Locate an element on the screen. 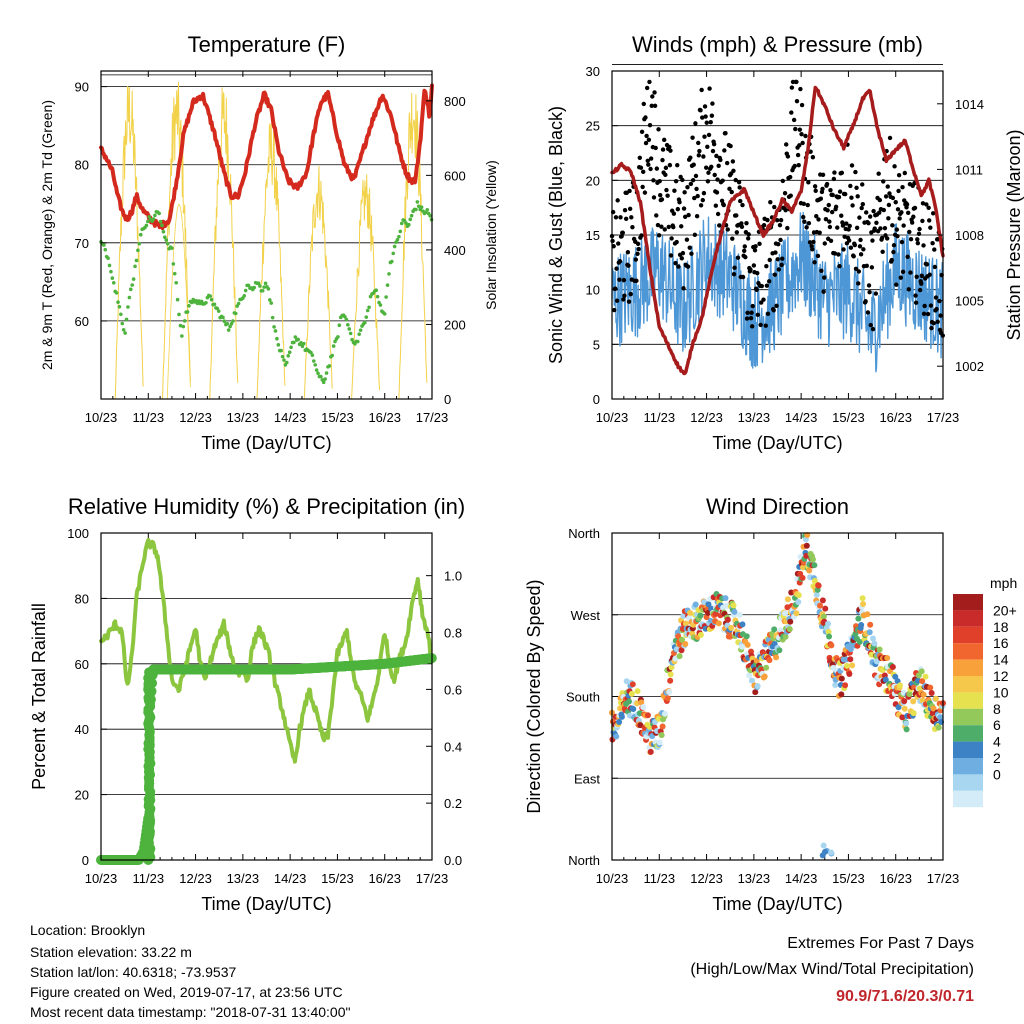  x-tick-label: 17/23 is located at coordinates (432, 417).